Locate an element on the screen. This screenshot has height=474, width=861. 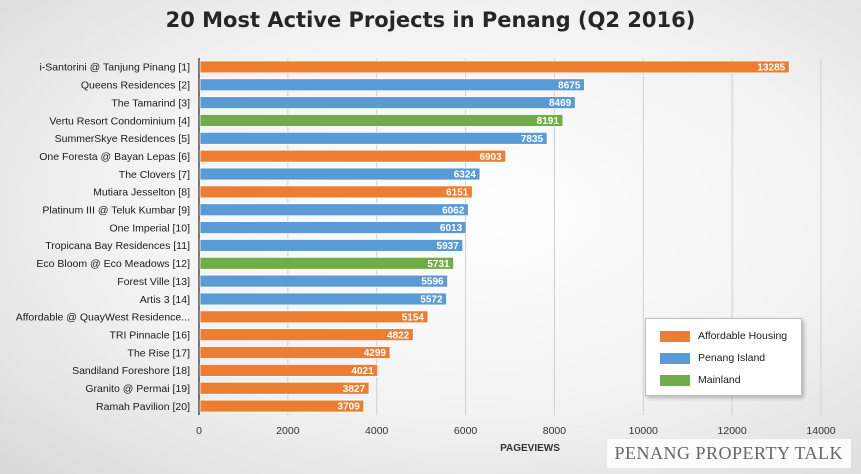
x-tick-label: 8000 is located at coordinates (555, 431).